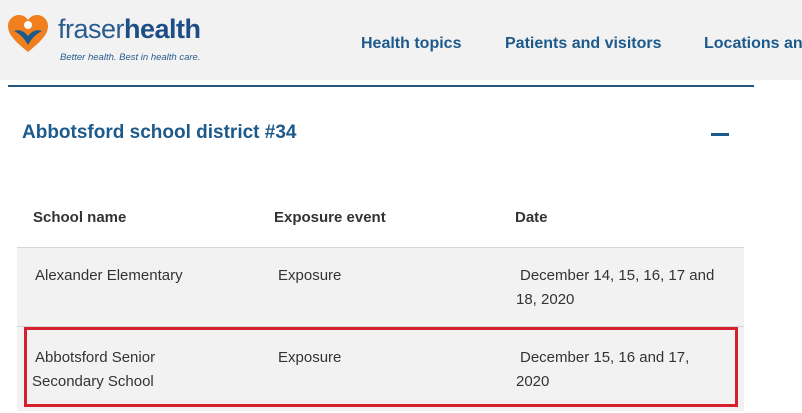  What do you see at coordinates (95, 357) in the screenshot?
I see `cell-school-name-line1: Abbotsford Senior` at bounding box center [95, 357].